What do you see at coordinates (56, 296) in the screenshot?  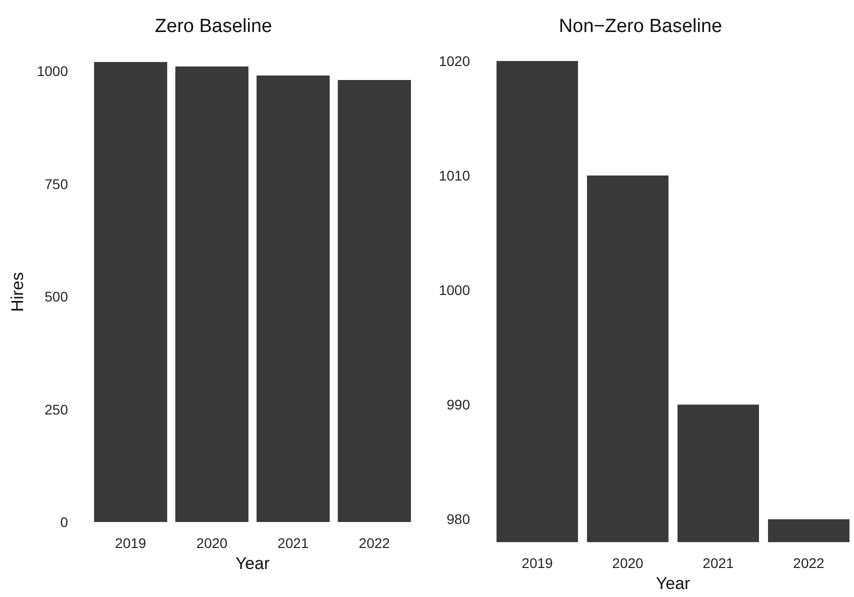 I see `y-tick-label: 500` at bounding box center [56, 296].